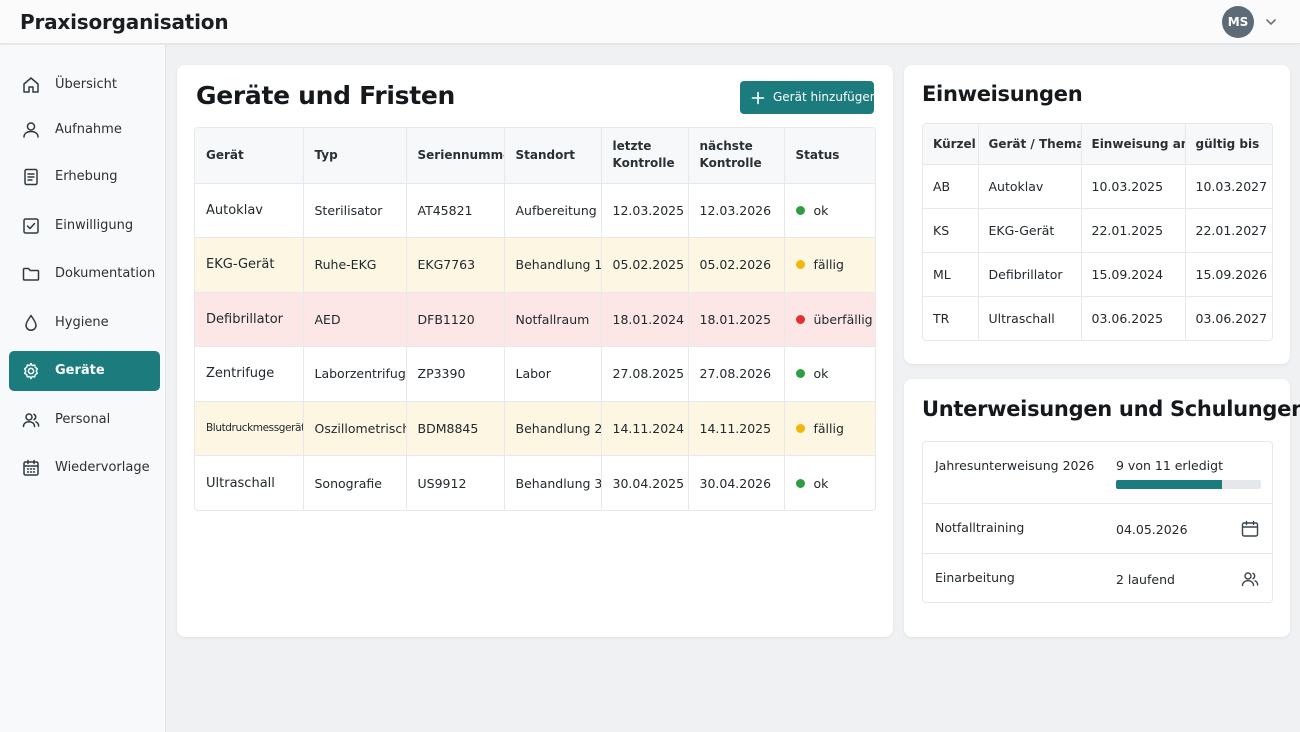 The width and height of the screenshot is (1300, 732). I want to click on sidebar-item-einwilligung: Einwilligung, so click(84, 226).